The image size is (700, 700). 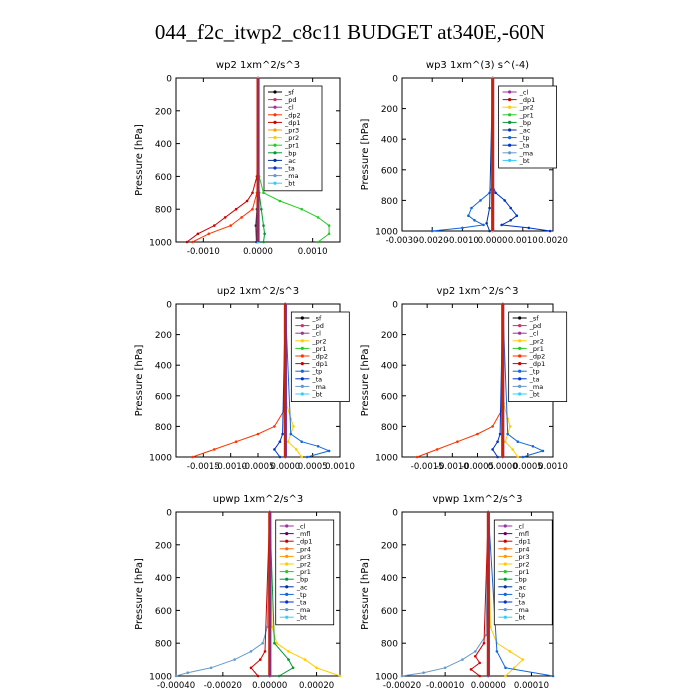 I want to click on plot-frame, so click(x=477, y=594).